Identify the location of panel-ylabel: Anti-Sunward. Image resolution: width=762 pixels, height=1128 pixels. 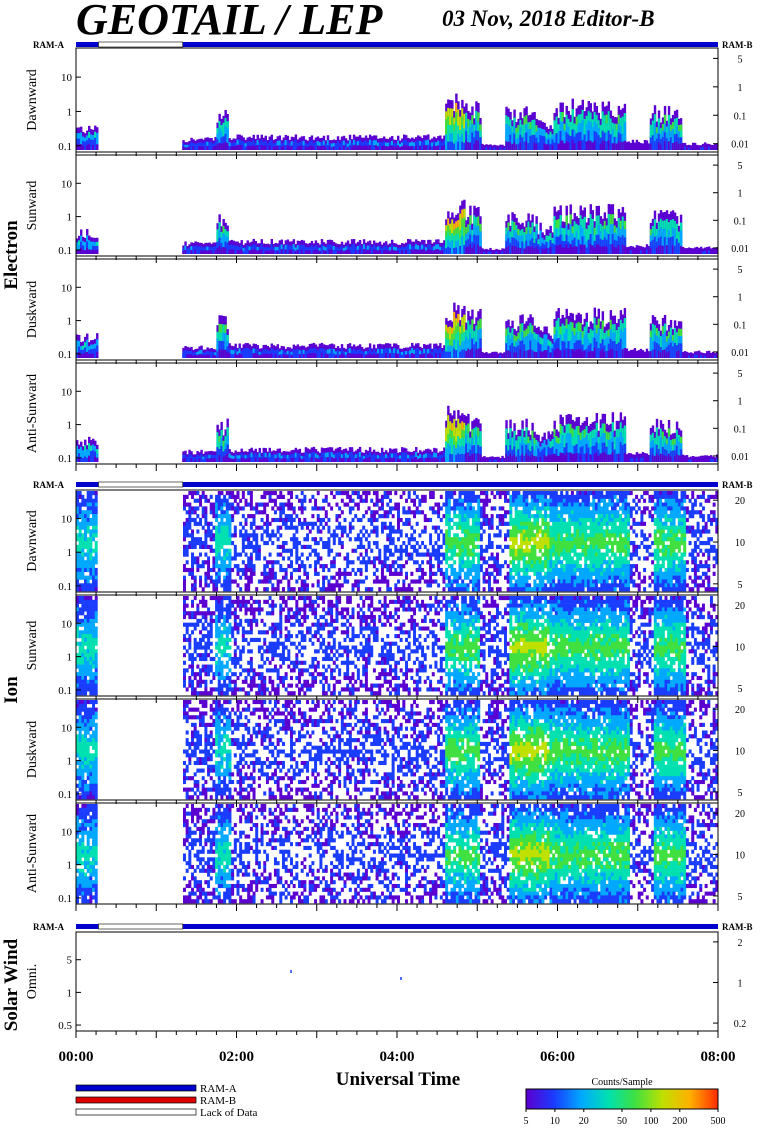
(32, 413).